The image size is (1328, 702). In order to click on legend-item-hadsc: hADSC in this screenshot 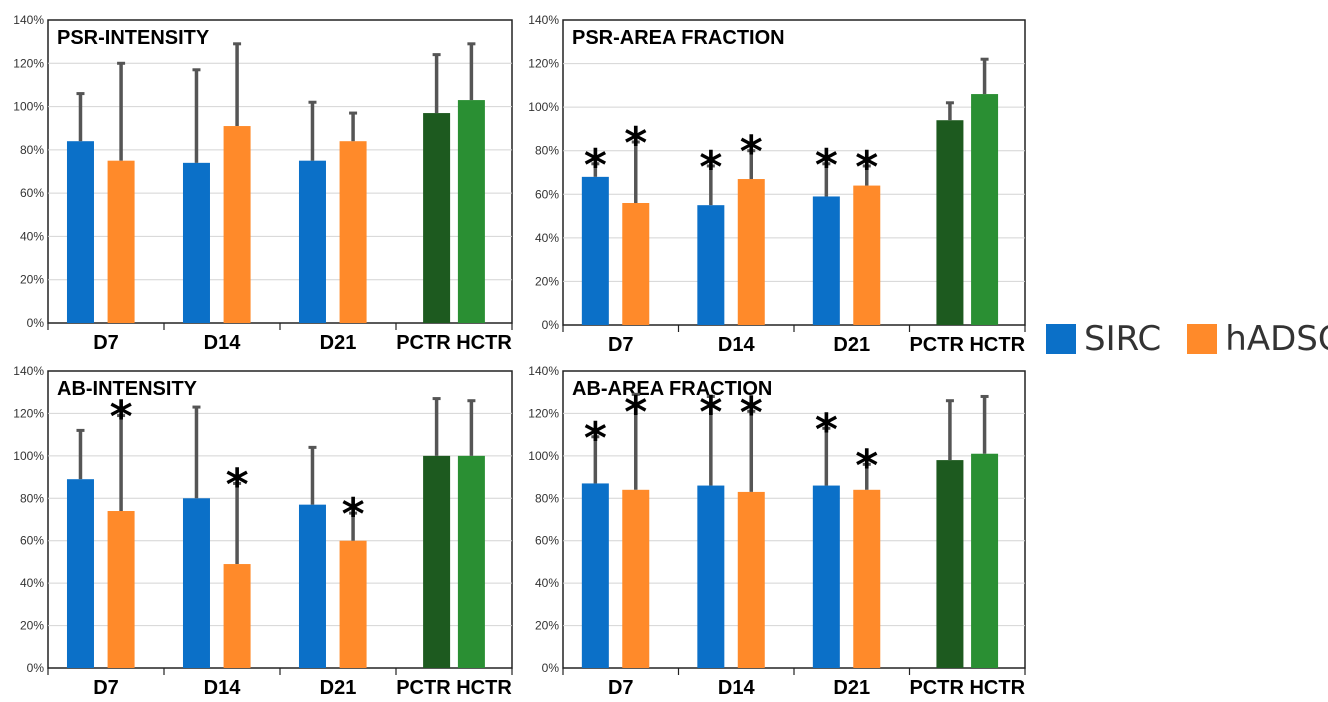, I will do `click(1257, 339)`.